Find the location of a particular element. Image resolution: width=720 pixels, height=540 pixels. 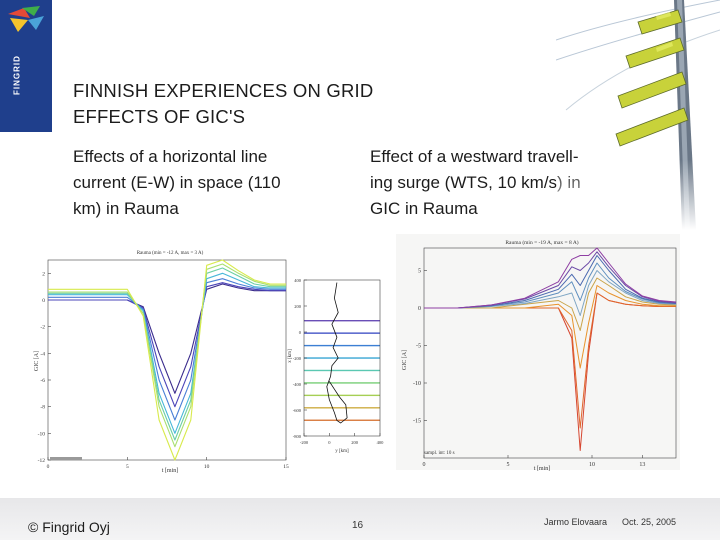

right-caption-line-1: Effect of a westward travell- is located at coordinates (474, 156).